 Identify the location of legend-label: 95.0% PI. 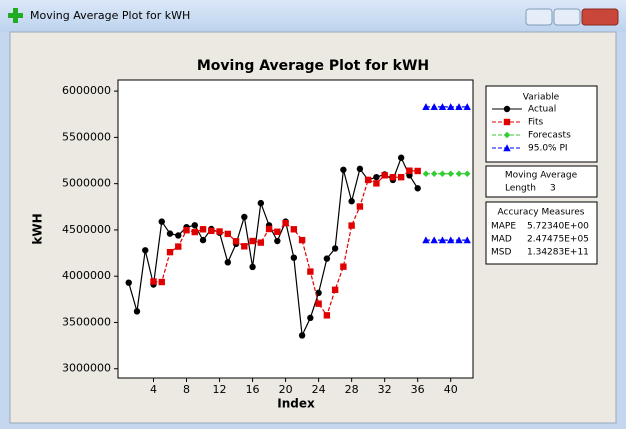
(548, 149).